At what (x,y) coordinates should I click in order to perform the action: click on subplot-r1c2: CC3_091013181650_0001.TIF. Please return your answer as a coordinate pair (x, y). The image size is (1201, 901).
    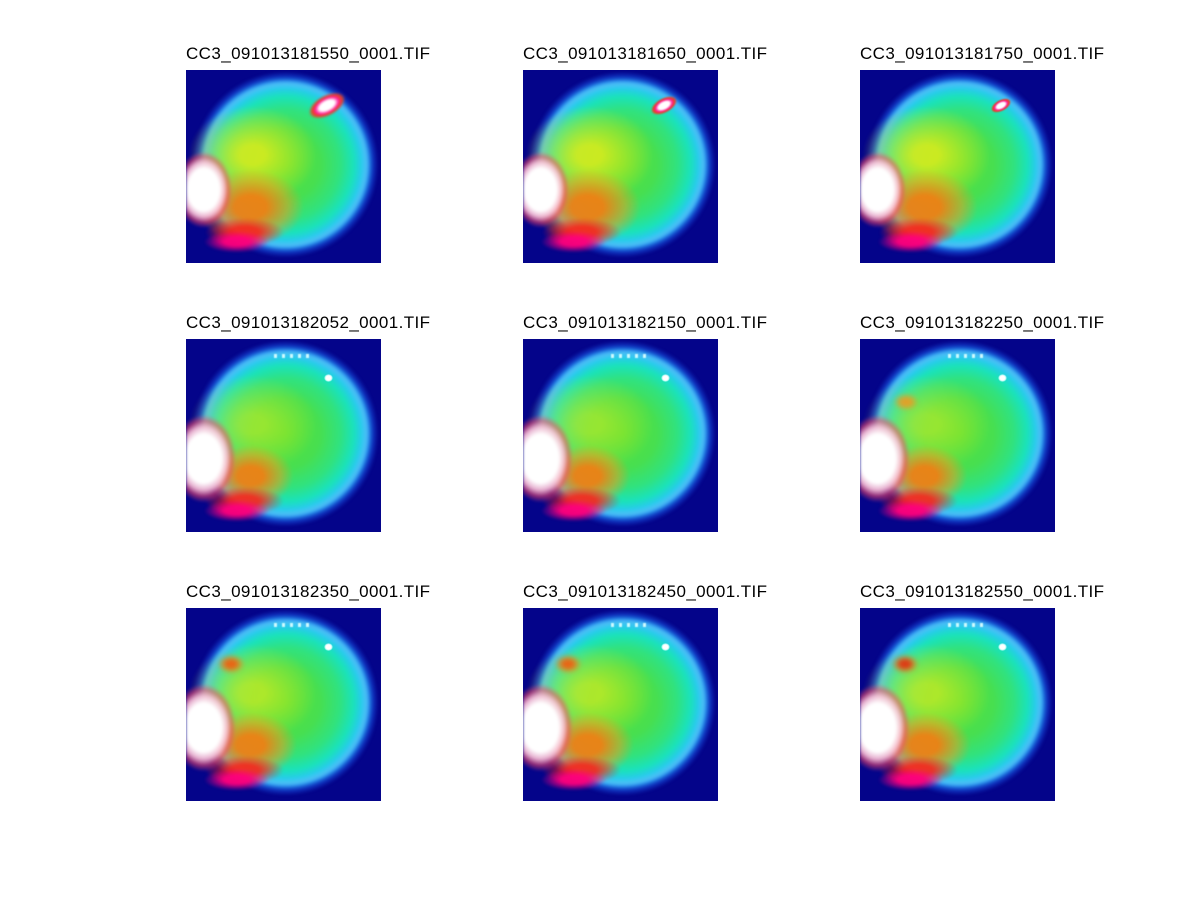
    Looking at the image, I should click on (673, 153).